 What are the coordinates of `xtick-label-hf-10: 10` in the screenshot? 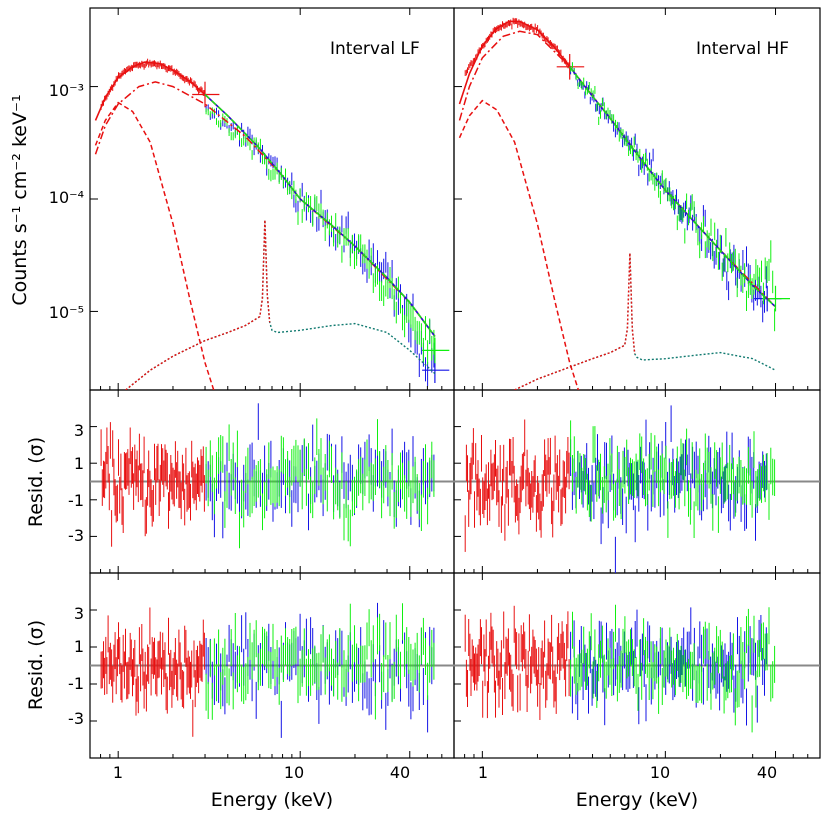 It's located at (660, 772).